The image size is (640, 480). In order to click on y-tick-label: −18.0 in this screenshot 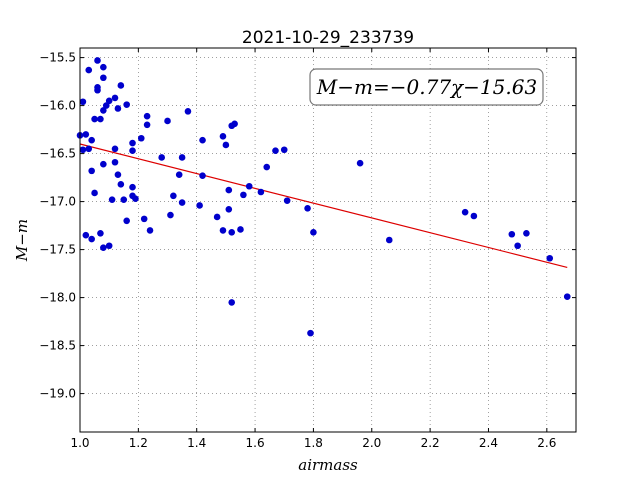, I will do `click(57, 298)`.